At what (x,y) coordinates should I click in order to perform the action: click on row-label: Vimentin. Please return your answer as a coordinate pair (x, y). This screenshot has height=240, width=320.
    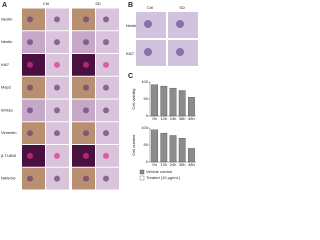
    Looking at the image, I should click on (9, 132).